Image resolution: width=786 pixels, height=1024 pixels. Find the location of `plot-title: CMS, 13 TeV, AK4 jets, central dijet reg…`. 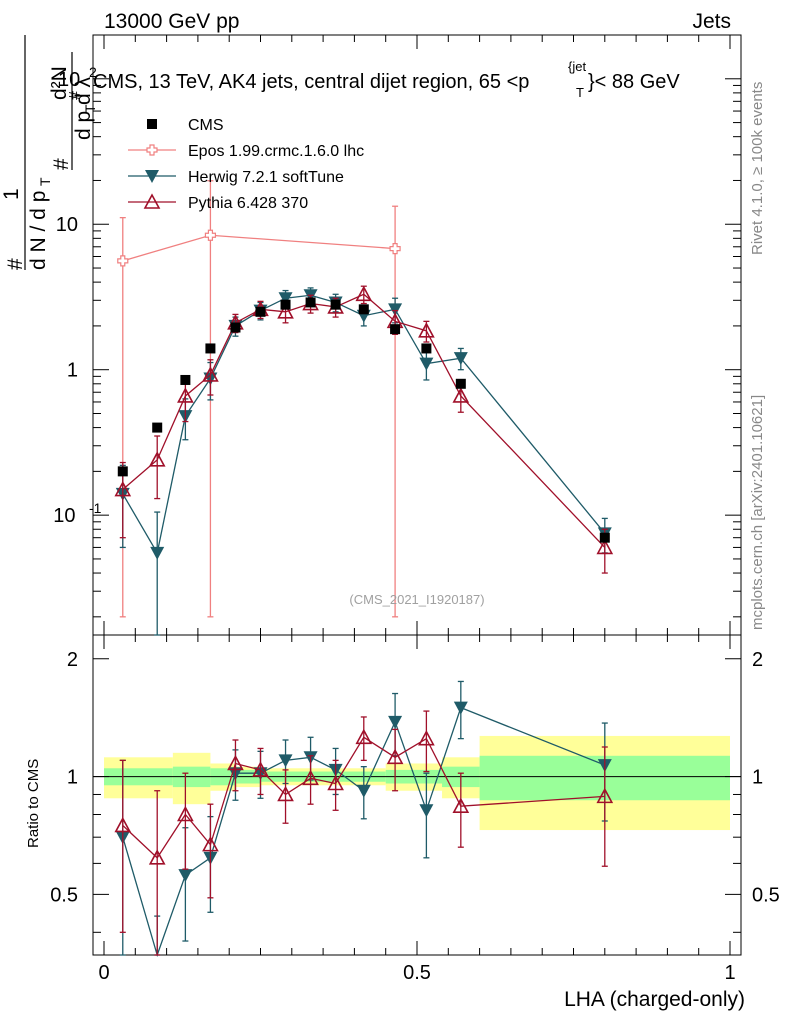

plot-title: CMS, 13 TeV, AK4 jets, central dijet reg… is located at coordinates (386, 82).